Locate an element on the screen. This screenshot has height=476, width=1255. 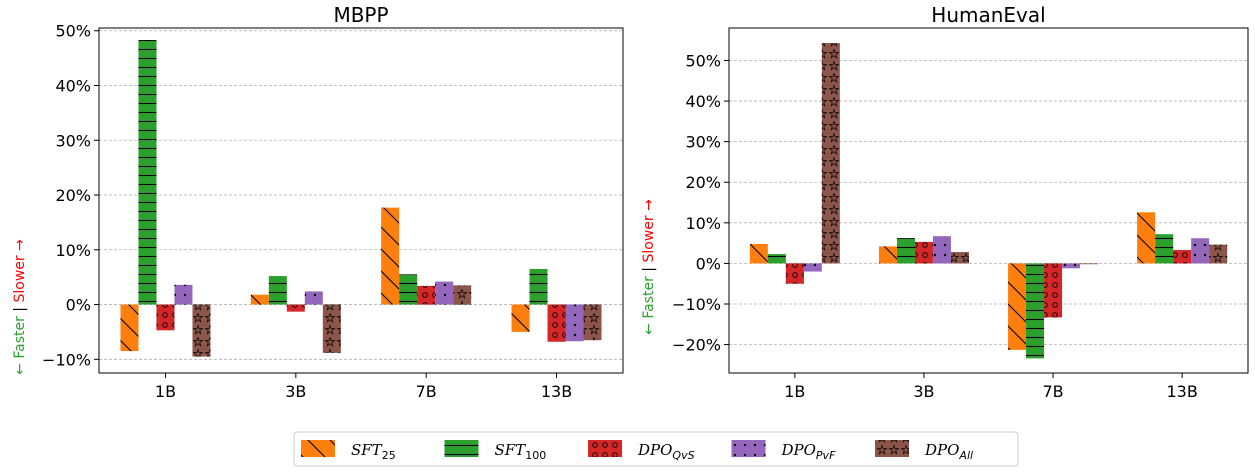
legend-item-dpoqvs: DPOQvS is located at coordinates (641, 451).